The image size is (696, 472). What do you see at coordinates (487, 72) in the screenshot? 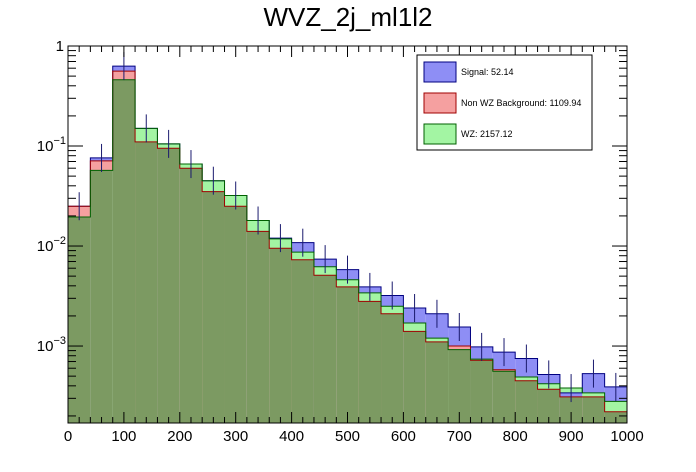
I see `legend-label-signal: Signal: 52.14` at bounding box center [487, 72].